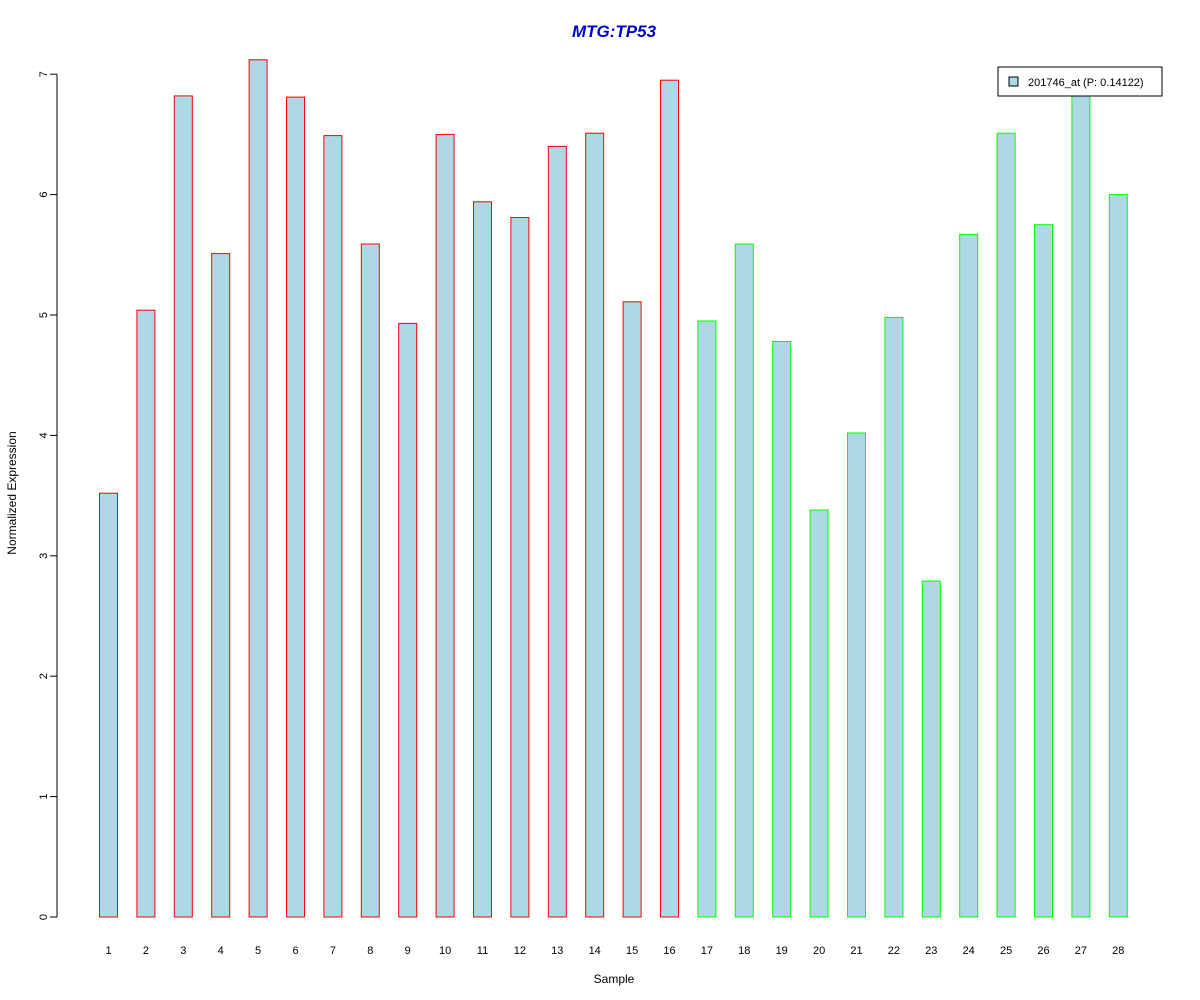 This screenshot has width=1200, height=1000. Describe the element at coordinates (146, 951) in the screenshot. I see `x-axis-tick-label: 2` at that location.